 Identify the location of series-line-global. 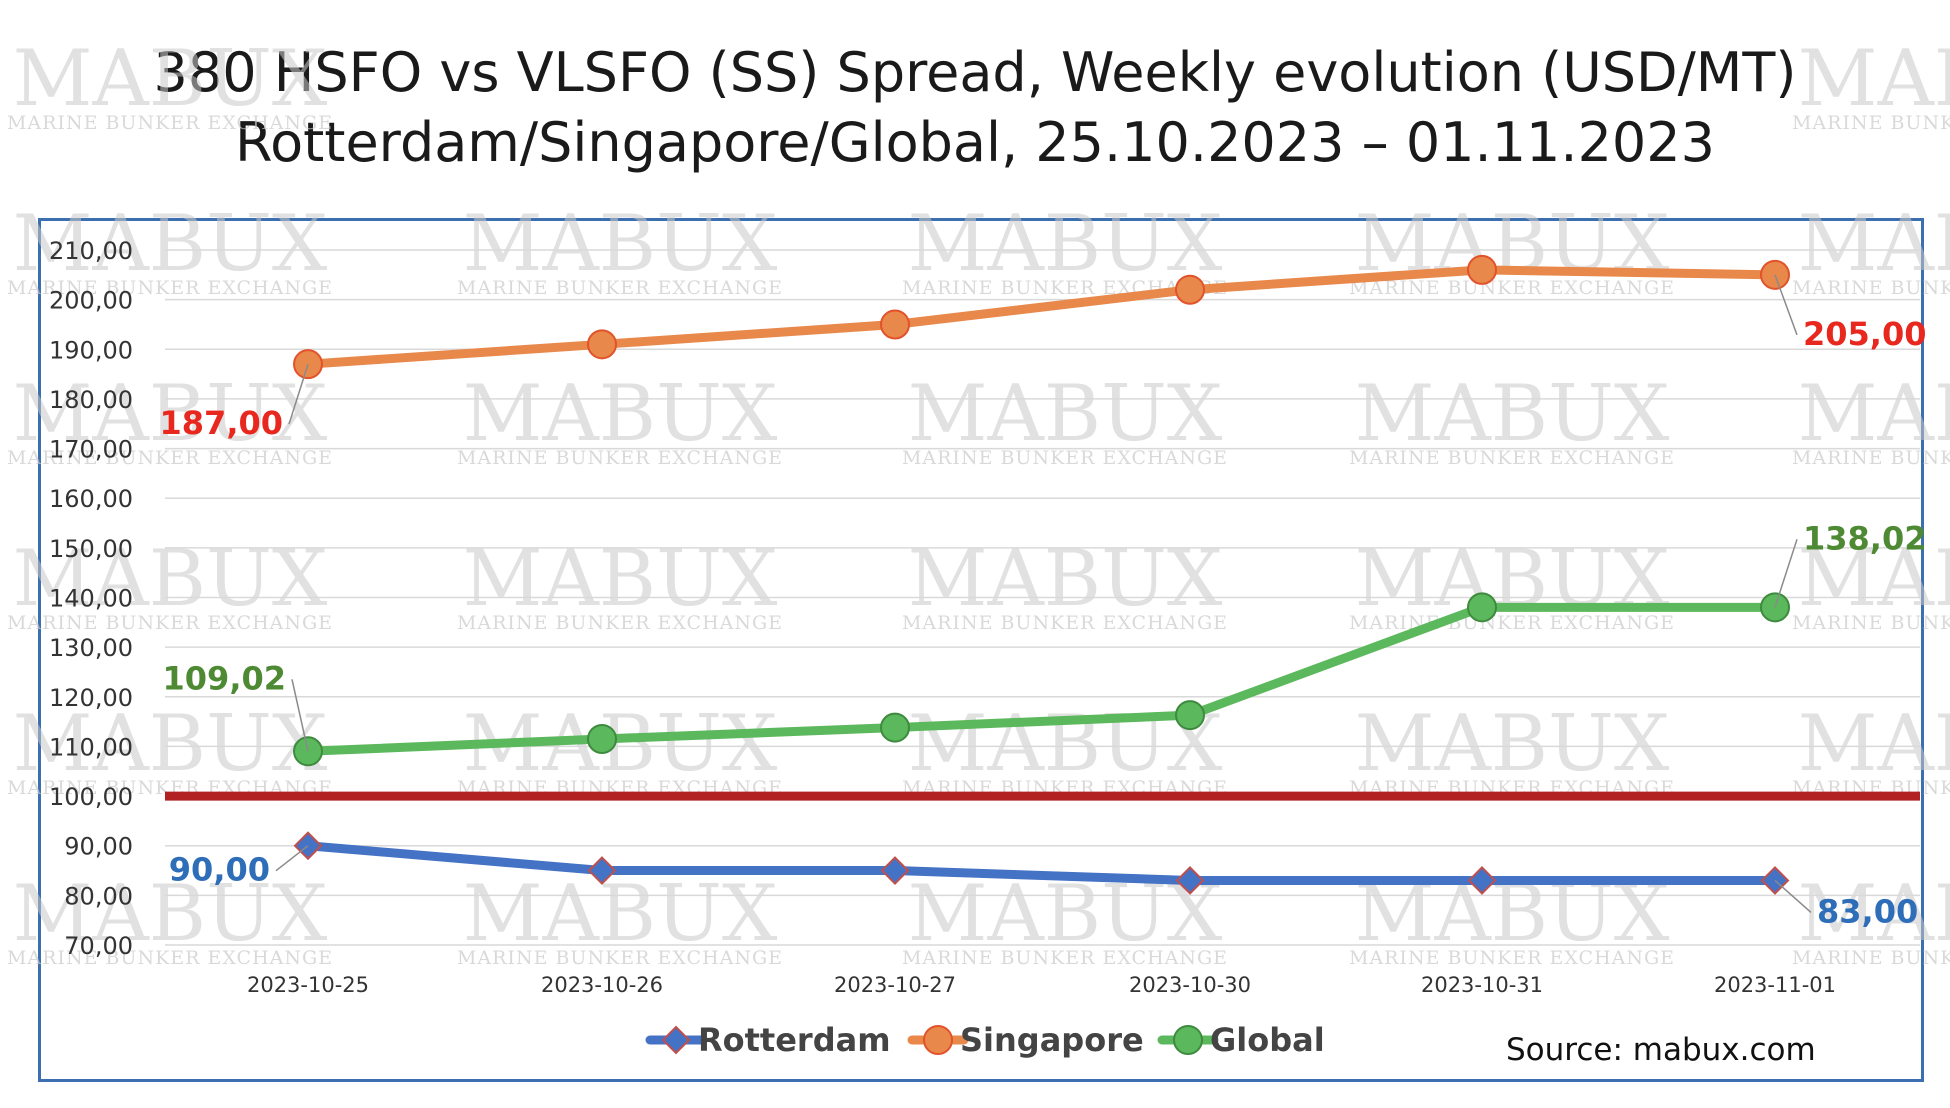
(1041, 679).